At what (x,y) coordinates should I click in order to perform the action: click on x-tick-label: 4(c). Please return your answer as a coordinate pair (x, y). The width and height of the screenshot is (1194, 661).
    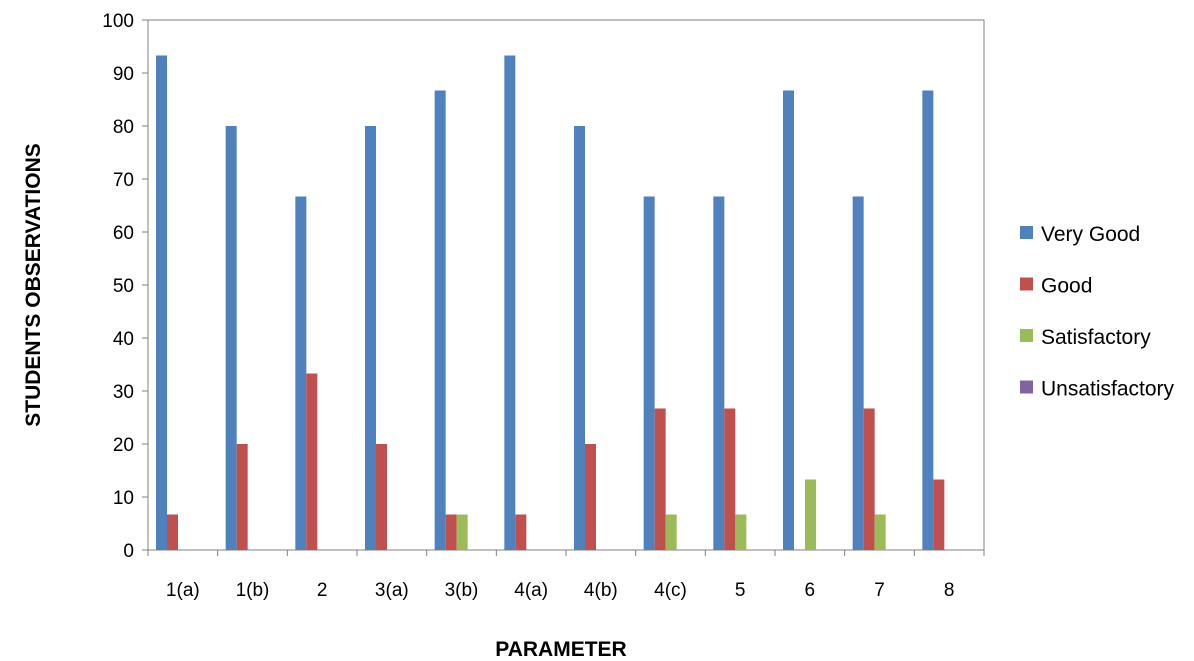
    Looking at the image, I should click on (670, 590).